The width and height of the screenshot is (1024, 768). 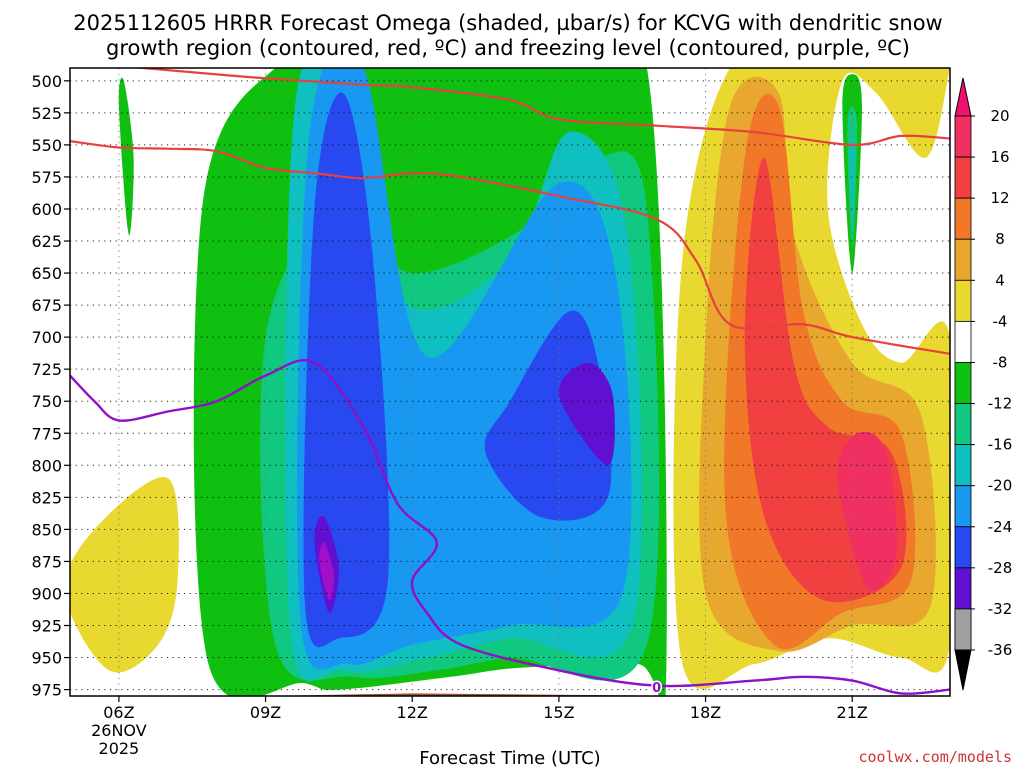 What do you see at coordinates (46, 561) in the screenshot?
I see `y-tick-label: 875` at bounding box center [46, 561].